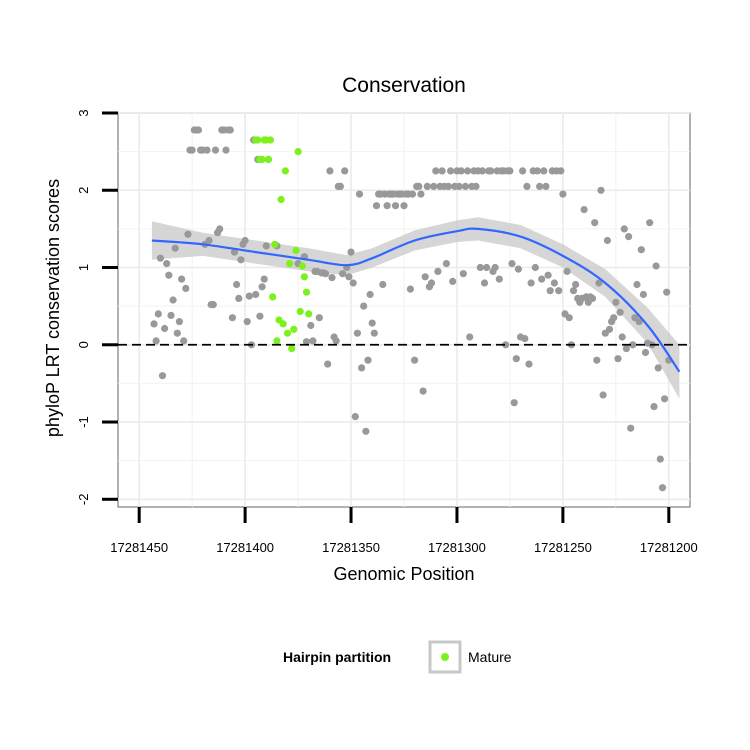 Image resolution: width=750 pixels, height=750 pixels. What do you see at coordinates (139, 547) in the screenshot?
I see `x-tick-label: 17281450` at bounding box center [139, 547].